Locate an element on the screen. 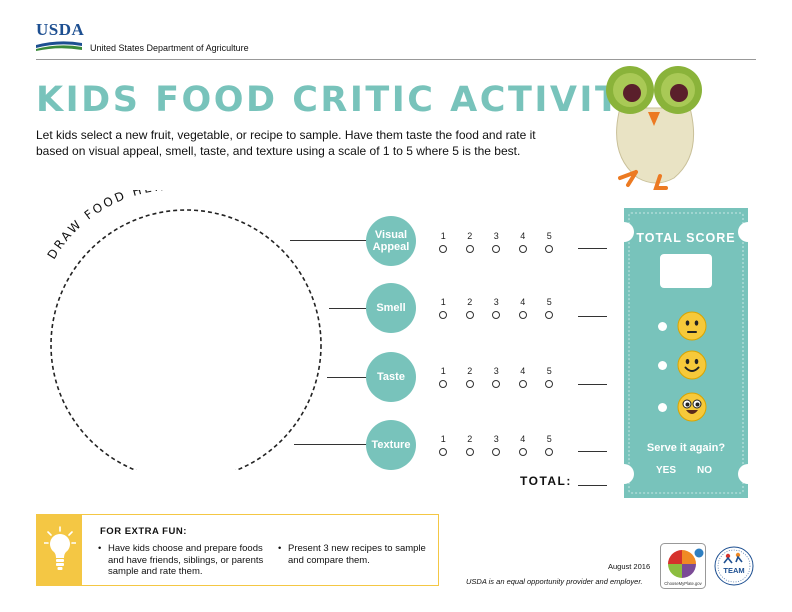 The height and width of the screenshot is (612, 792). extra-fun-title: FOR EXTRA FUN: is located at coordinates (143, 531).